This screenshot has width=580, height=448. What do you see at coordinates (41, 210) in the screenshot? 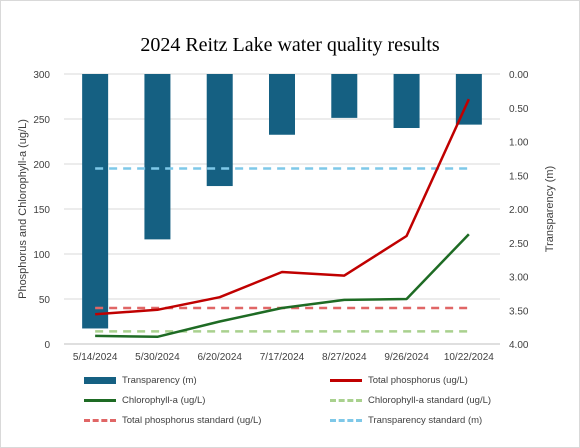
I see `y-tick-label: 150` at bounding box center [41, 210].